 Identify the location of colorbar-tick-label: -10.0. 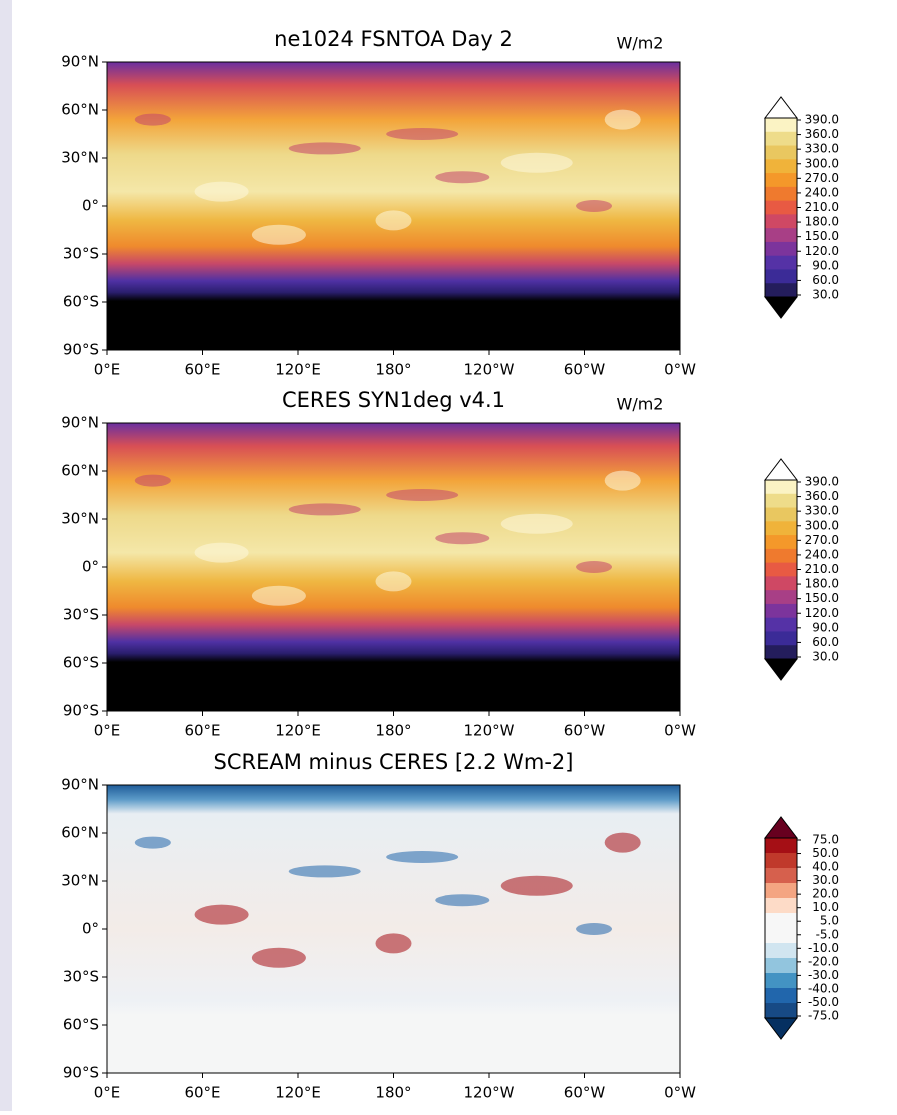
(823, 948).